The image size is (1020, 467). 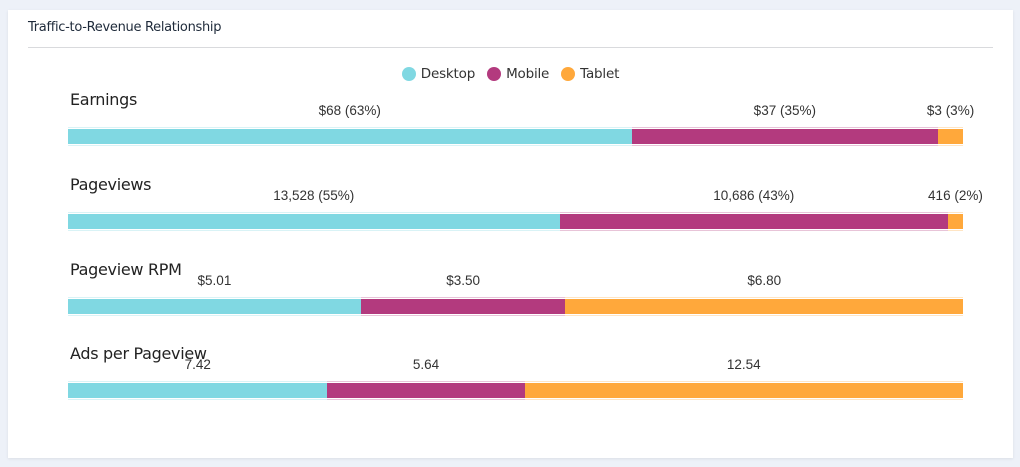 What do you see at coordinates (197, 364) in the screenshot?
I see `data-label-desktop: 7.42` at bounding box center [197, 364].